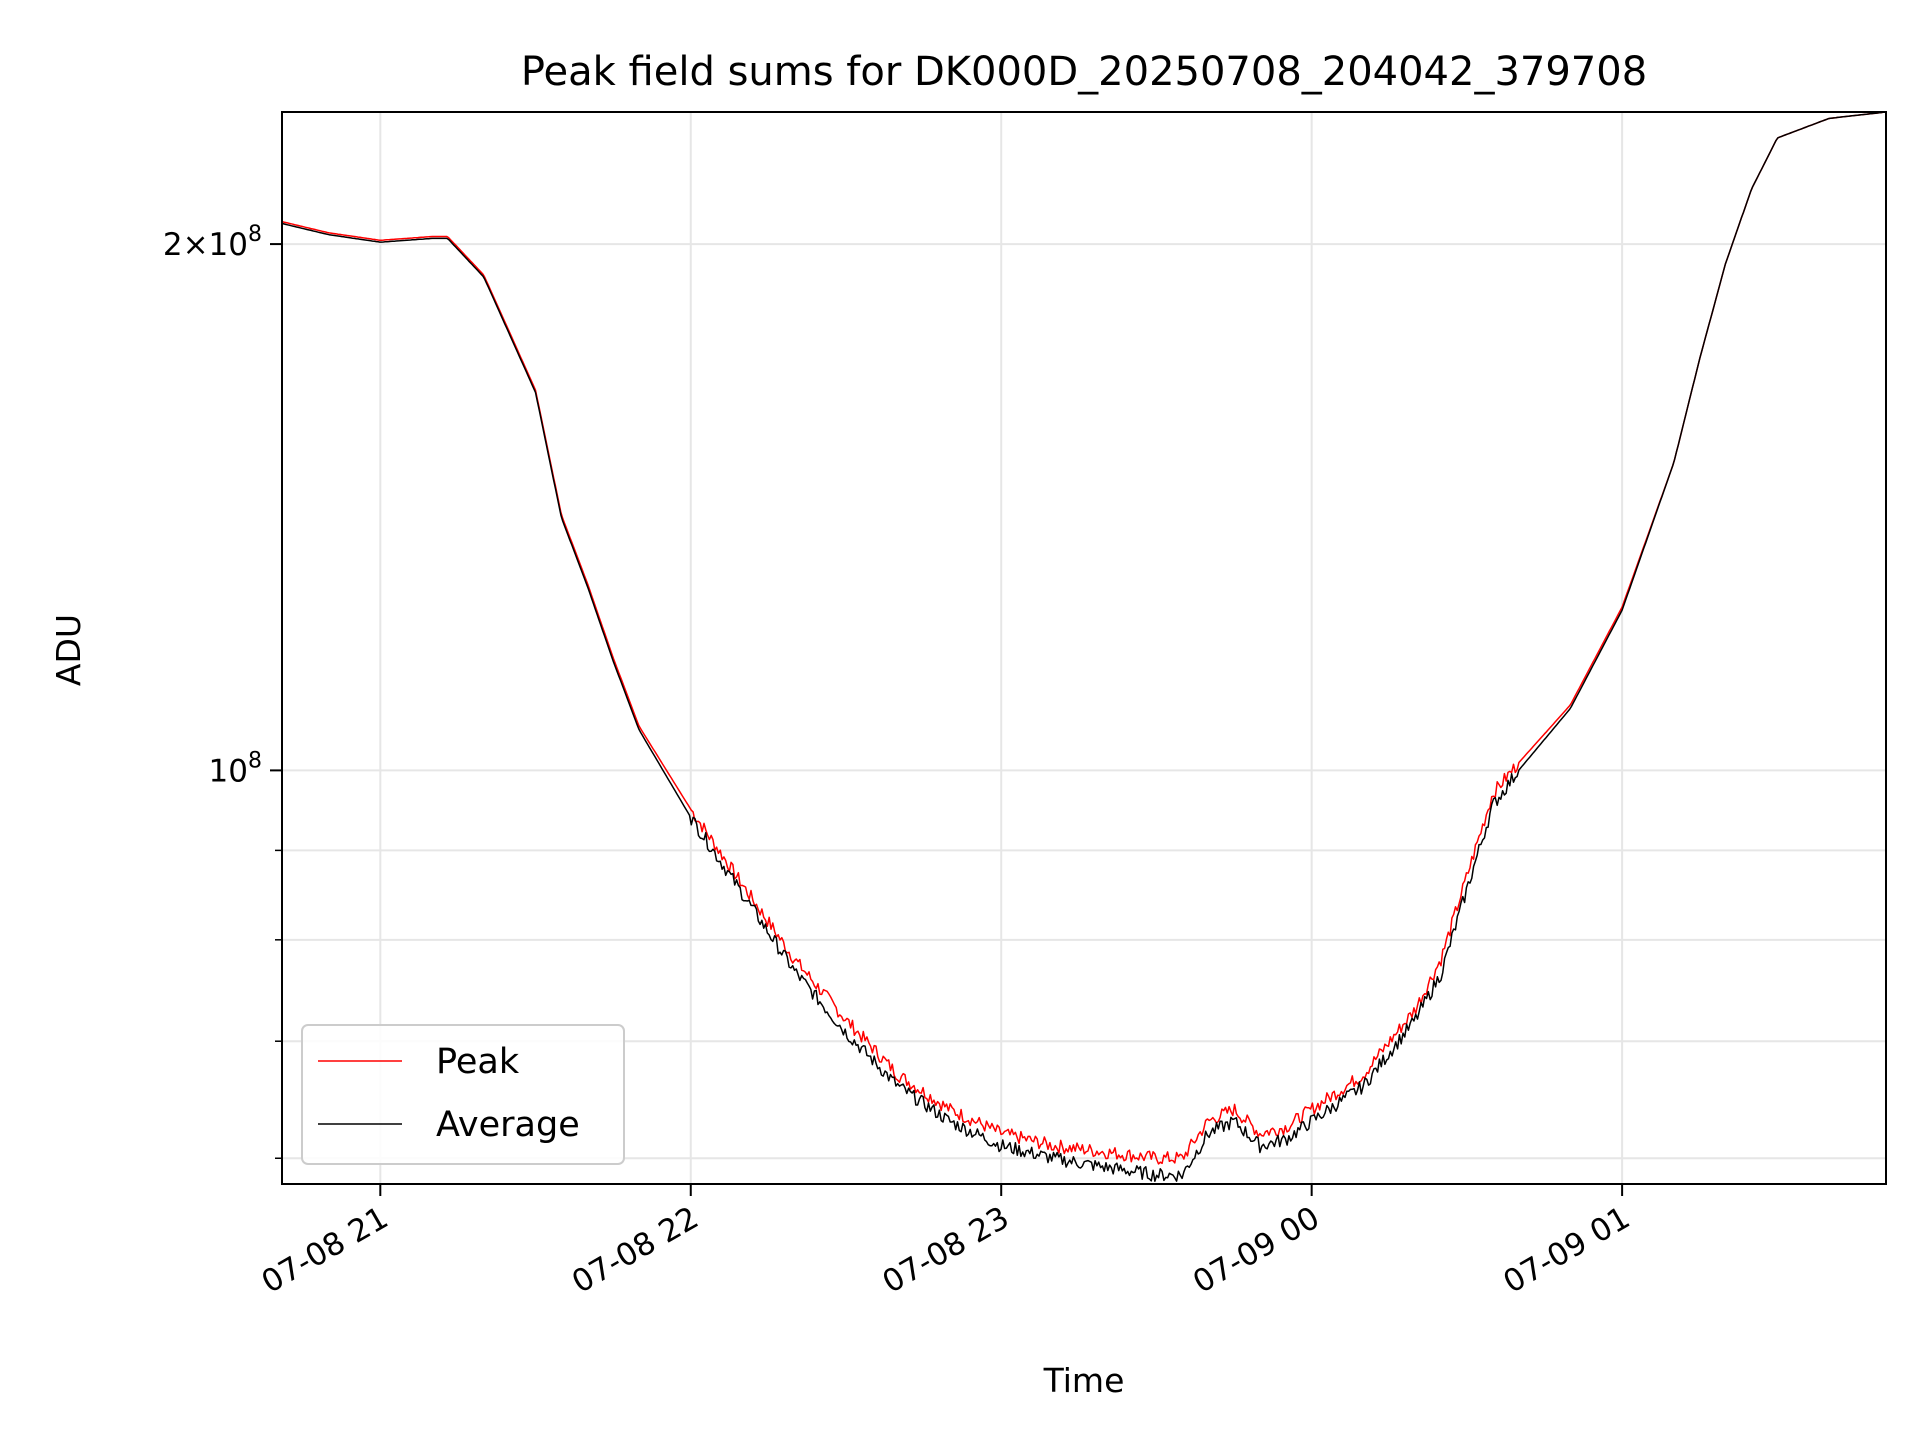 The image size is (1920, 1440). What do you see at coordinates (508, 1125) in the screenshot?
I see `legend-average-label: Average` at bounding box center [508, 1125].